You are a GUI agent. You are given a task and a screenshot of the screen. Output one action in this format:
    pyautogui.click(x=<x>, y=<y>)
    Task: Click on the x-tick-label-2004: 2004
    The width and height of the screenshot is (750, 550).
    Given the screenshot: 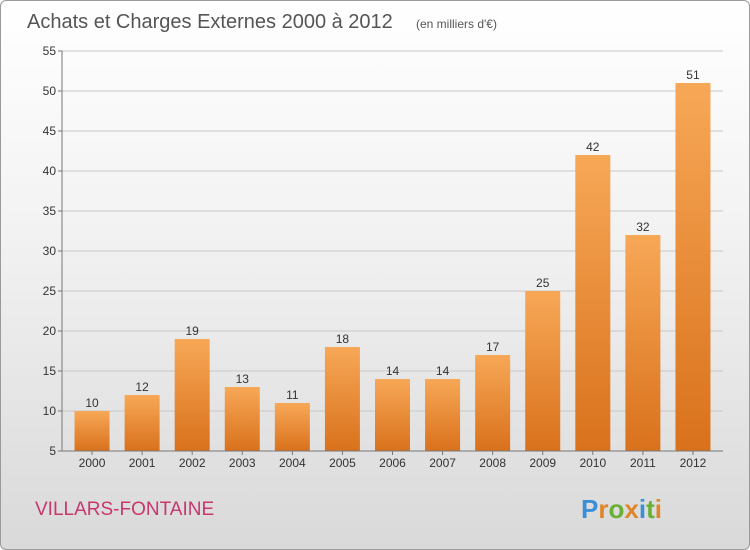 What is the action you would take?
    pyautogui.click(x=292, y=463)
    